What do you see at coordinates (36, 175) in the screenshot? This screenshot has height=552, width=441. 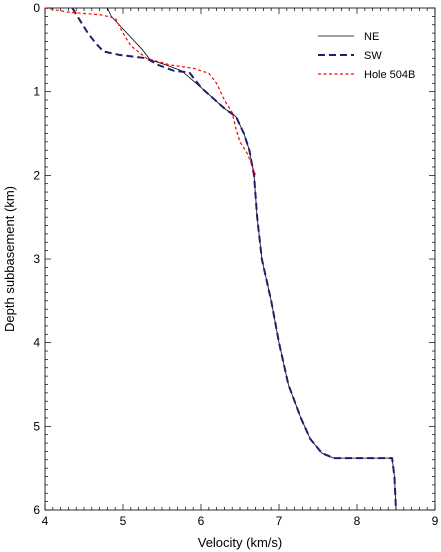 I see `y-tick-label: 2` at bounding box center [36, 175].